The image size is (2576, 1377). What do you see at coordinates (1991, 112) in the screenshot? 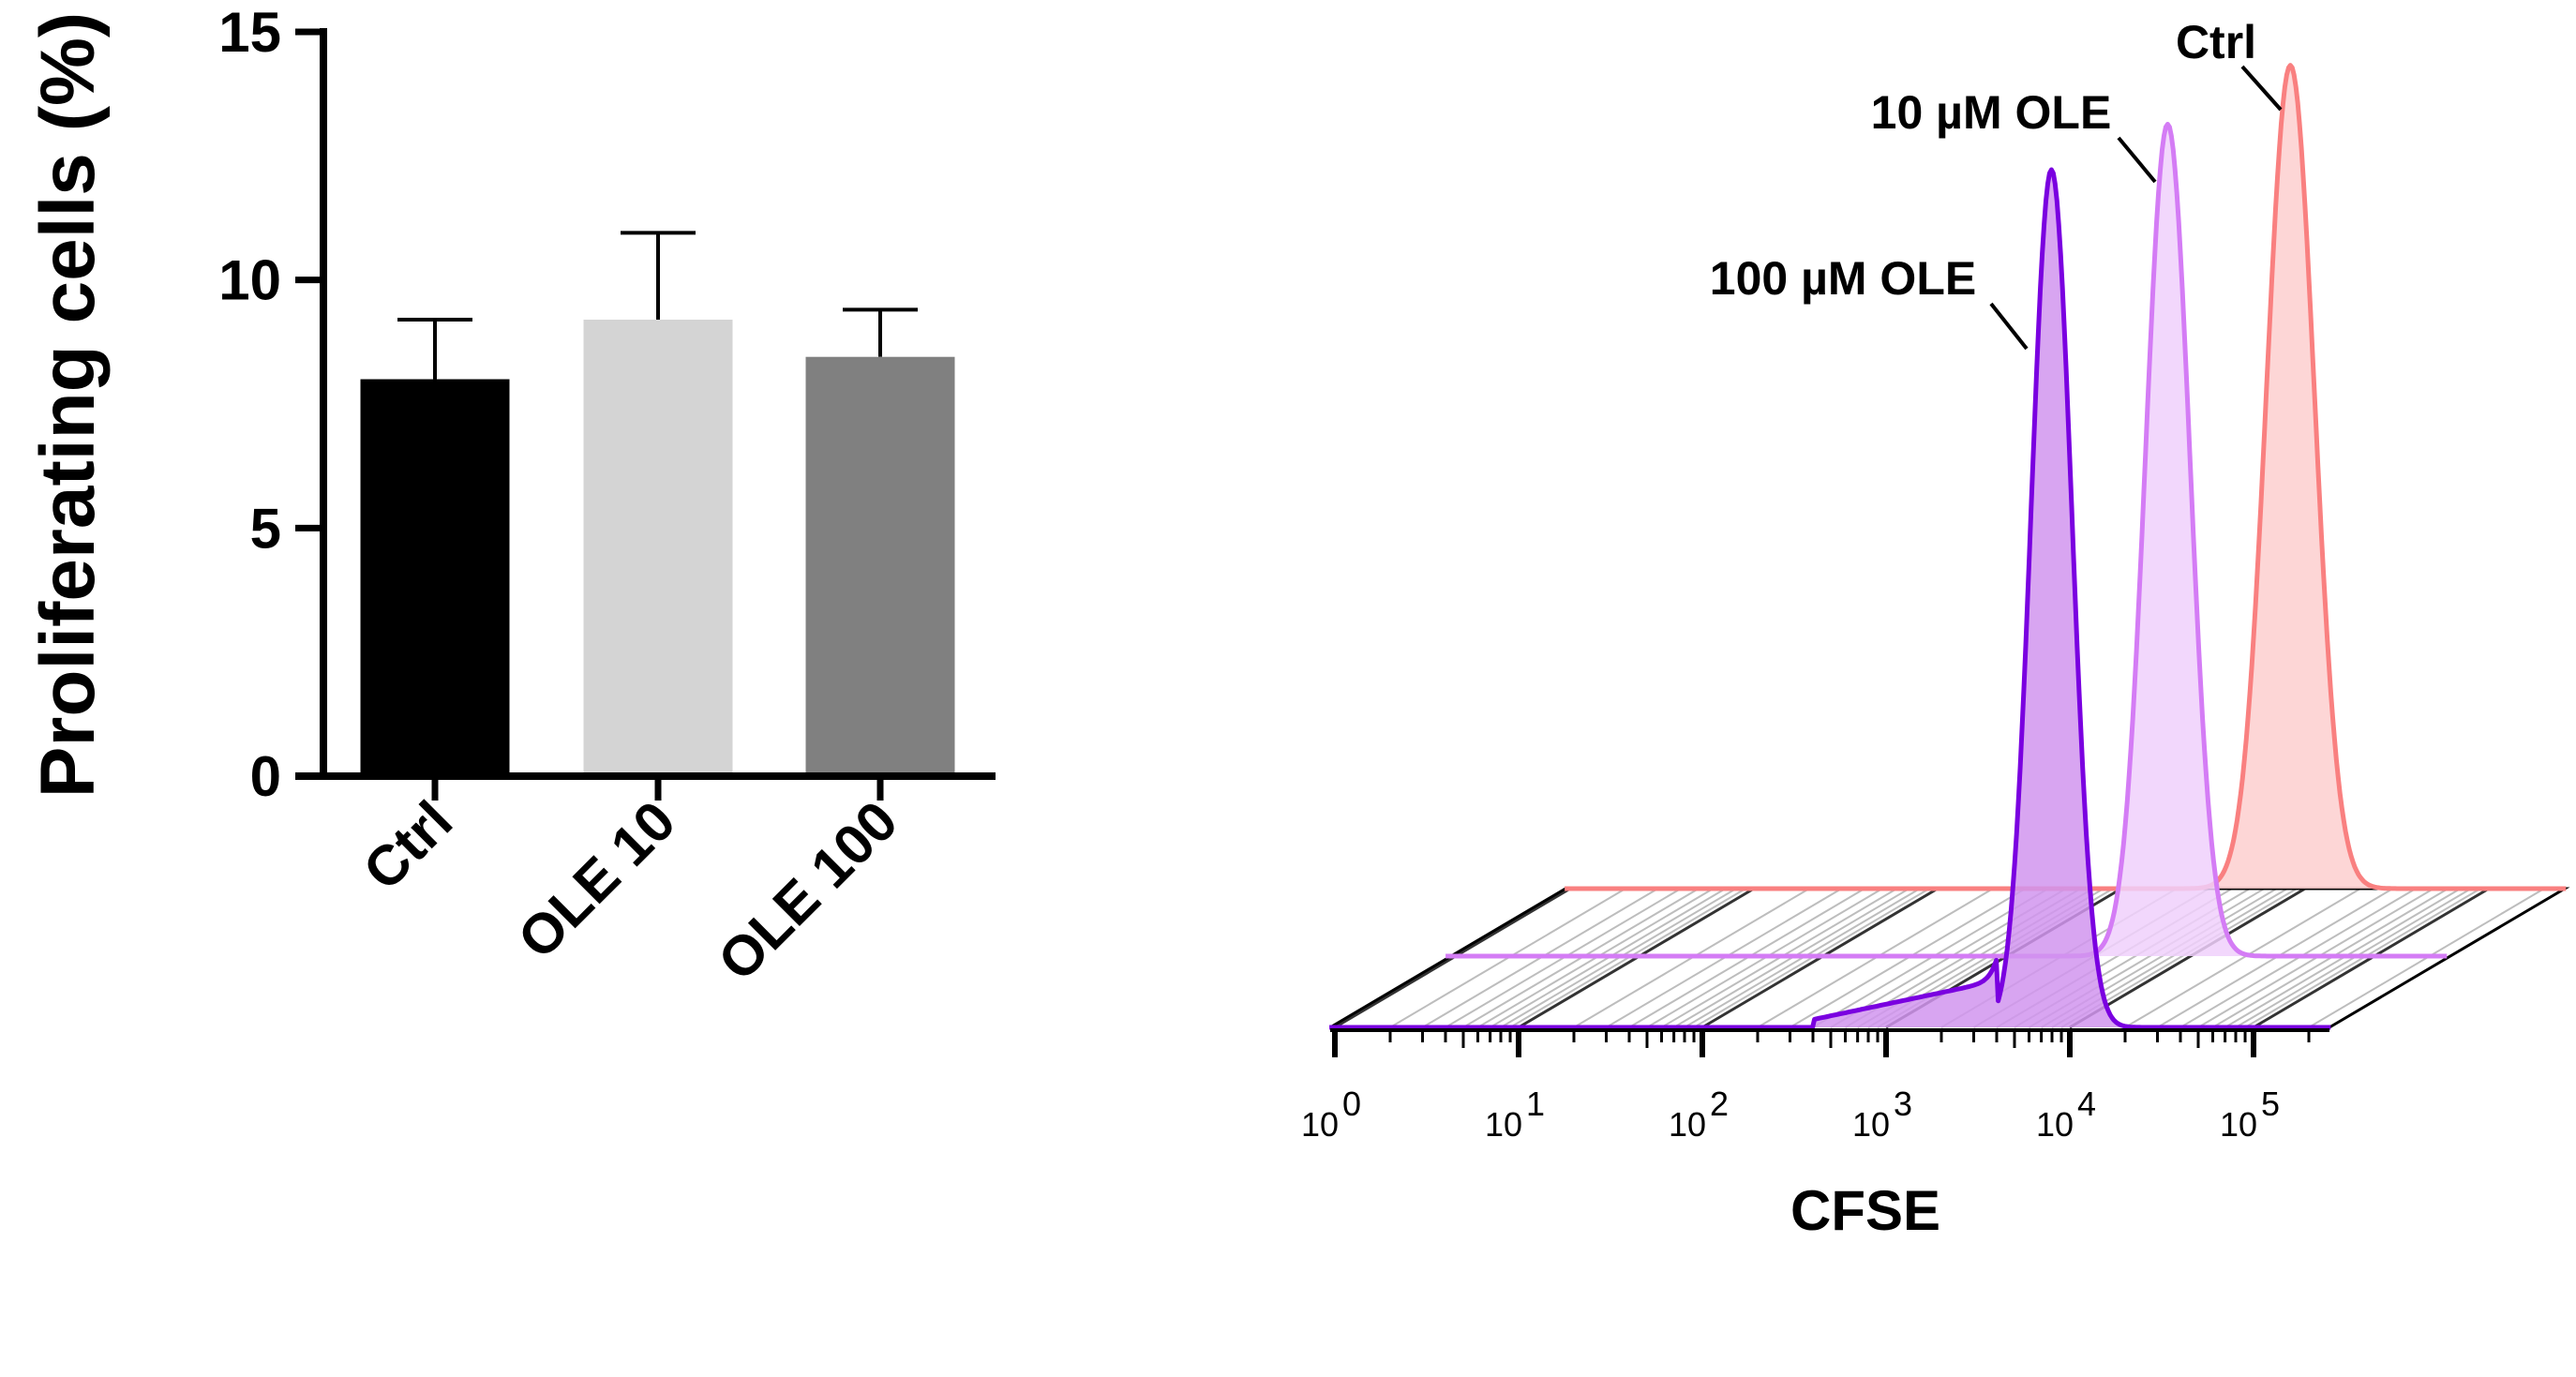
I see `series-label: 10 µM OLE` at bounding box center [1991, 112].